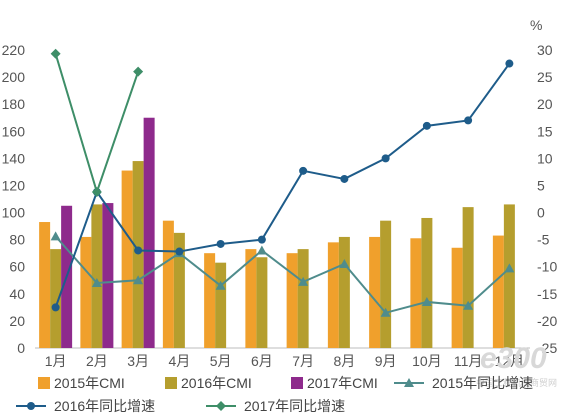 The width and height of the screenshot is (580, 417). What do you see at coordinates (17, 240) in the screenshot?
I see `left-tick-label: 80` at bounding box center [17, 240].